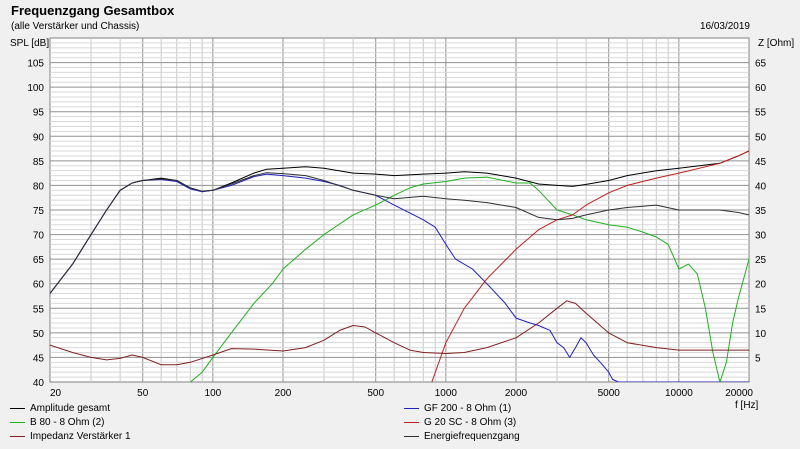 This screenshot has width=800, height=449. Describe the element at coordinates (213, 393) in the screenshot. I see `x-tick-label: 100` at that location.